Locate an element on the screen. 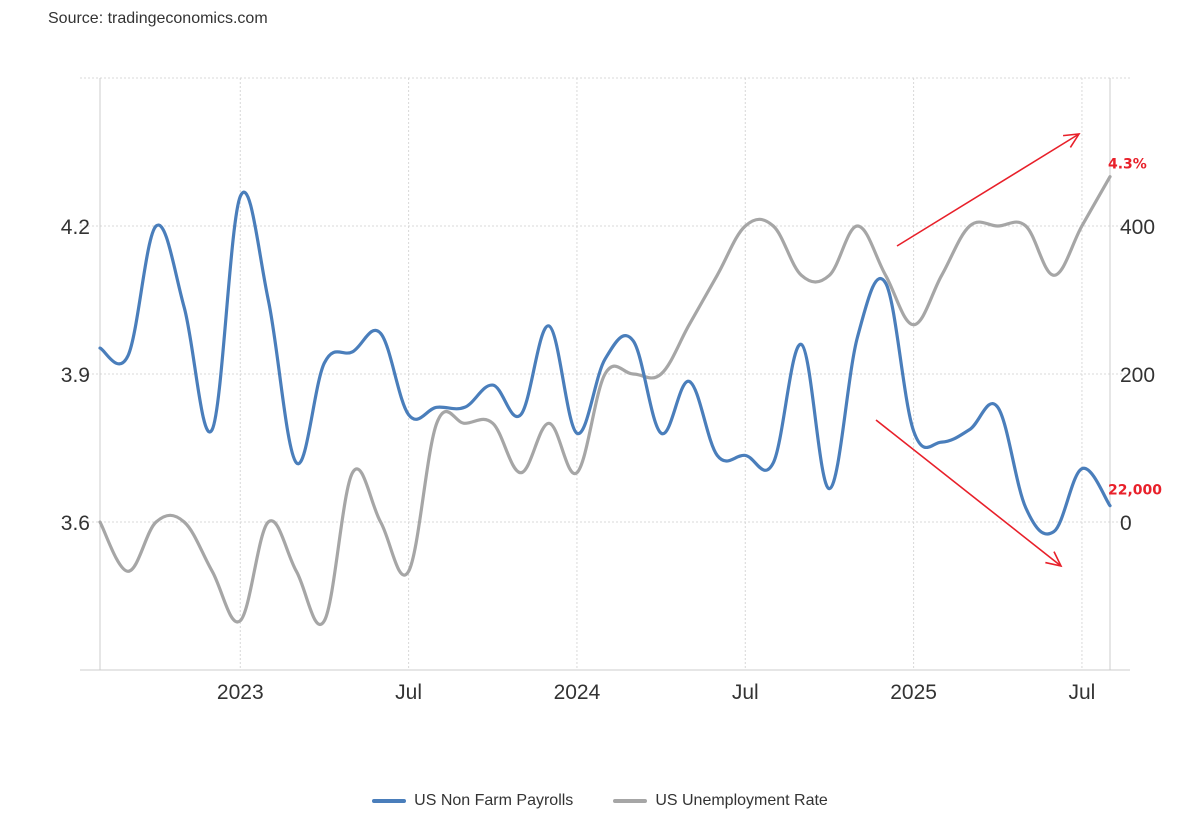 Image resolution: width=1200 pixels, height=820 pixels. down-trend-arrow is located at coordinates (969, 493).